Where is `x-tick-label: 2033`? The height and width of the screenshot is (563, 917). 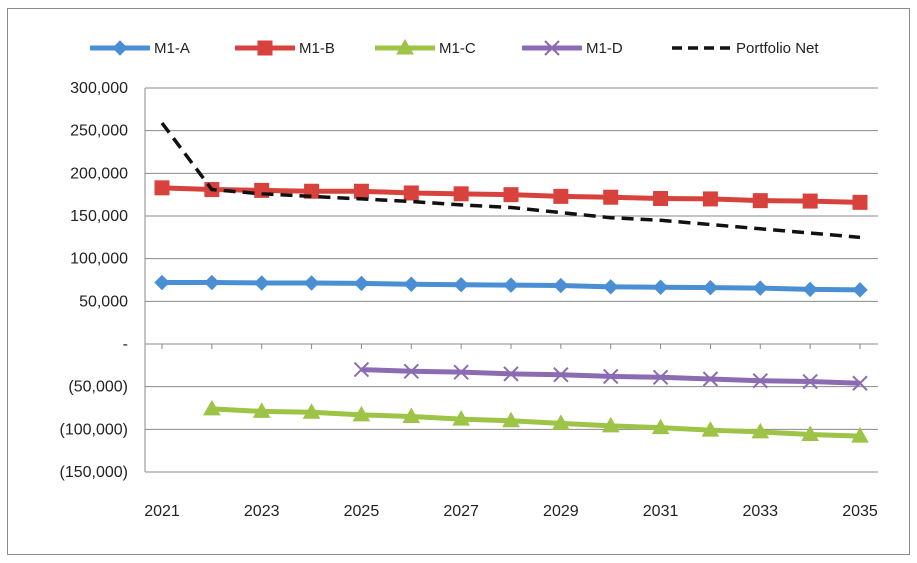 x-tick-label: 2033 is located at coordinates (760, 511).